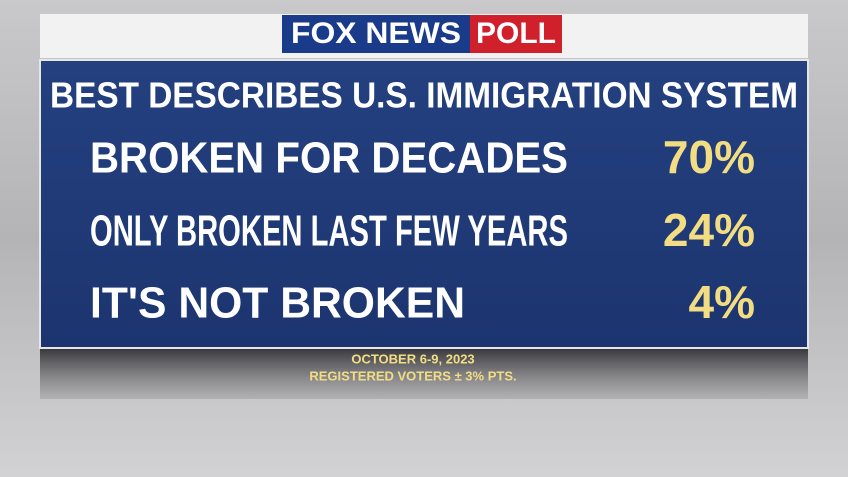  I want to click on title: BEST DESCRIBES U.S. IMMIGRATION SYSTEM, so click(424, 95).